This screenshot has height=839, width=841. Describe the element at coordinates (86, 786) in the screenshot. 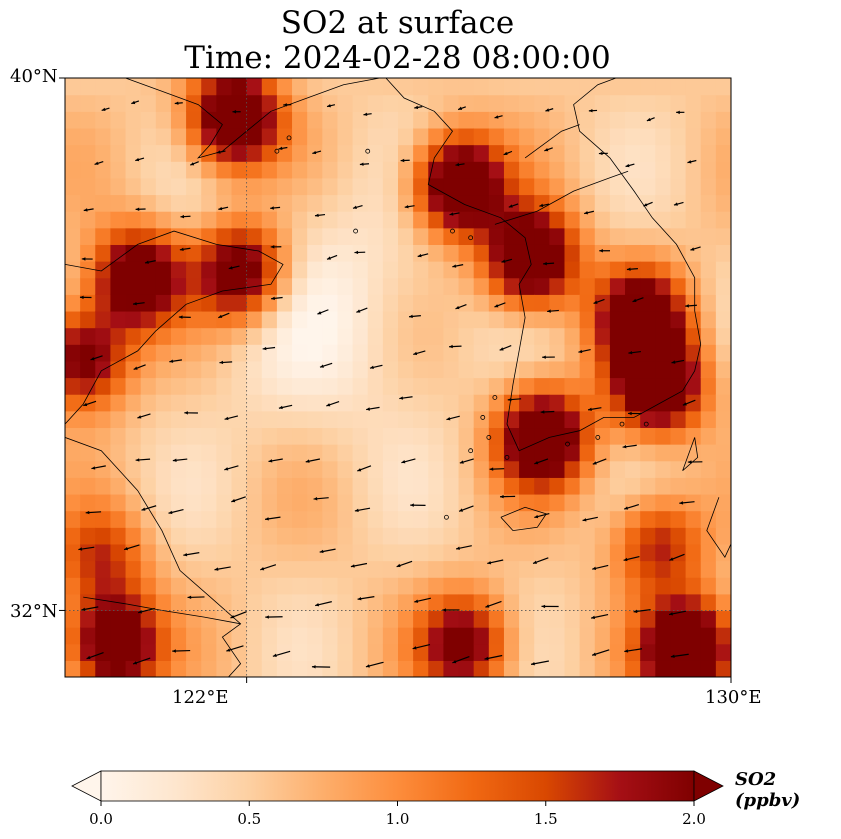

I see `colorbar-extend-low` at that location.